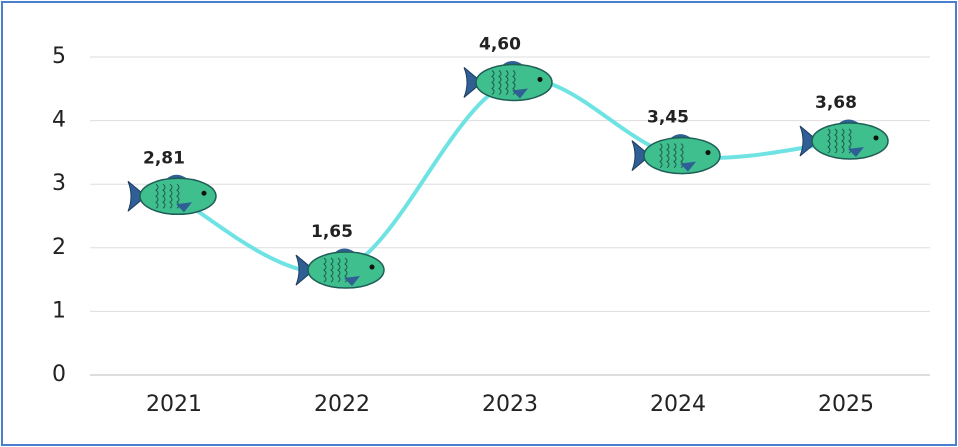 The height and width of the screenshot is (447, 958). Describe the element at coordinates (678, 404) in the screenshot. I see `x-tick-label: 2024` at that location.